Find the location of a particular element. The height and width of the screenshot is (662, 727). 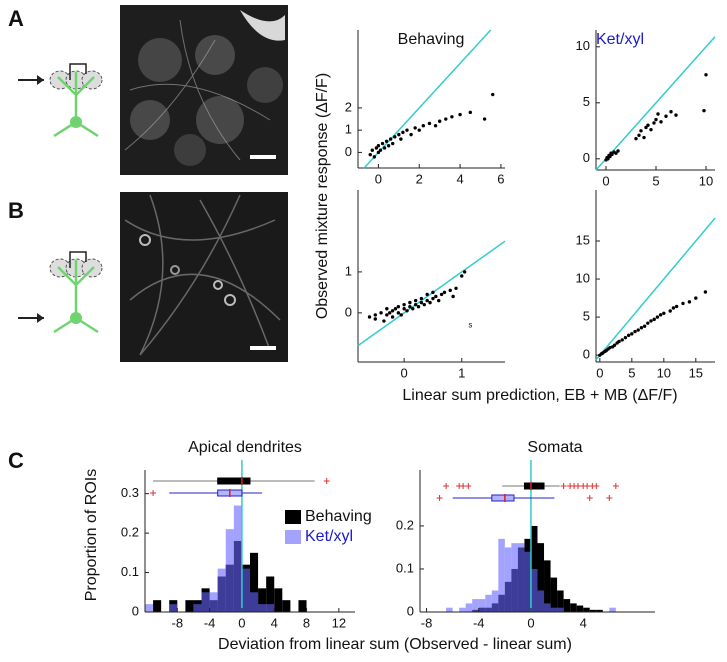

x-tick-label: 8 is located at coordinates (306, 622).